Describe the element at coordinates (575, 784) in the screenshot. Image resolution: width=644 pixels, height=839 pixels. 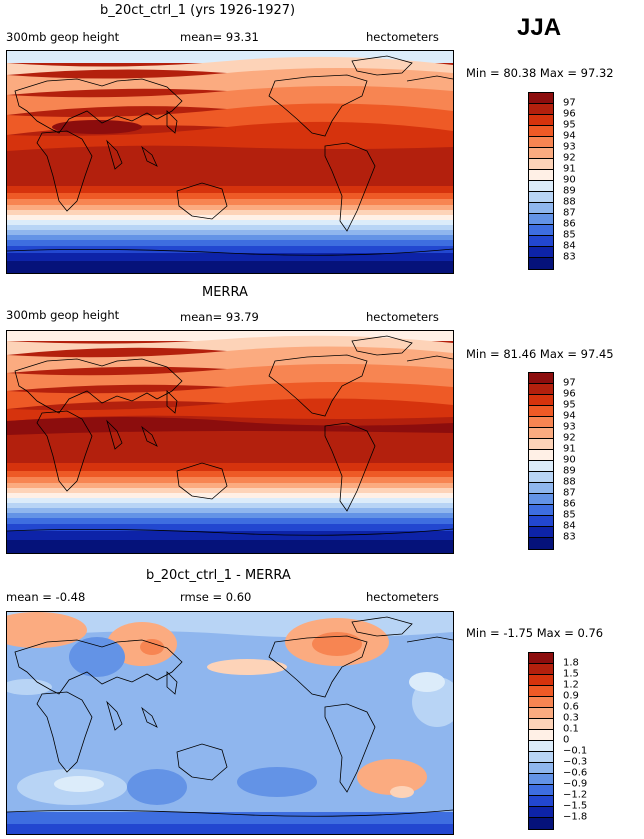
I see `colorbar-tick-label: −0.9` at that location.